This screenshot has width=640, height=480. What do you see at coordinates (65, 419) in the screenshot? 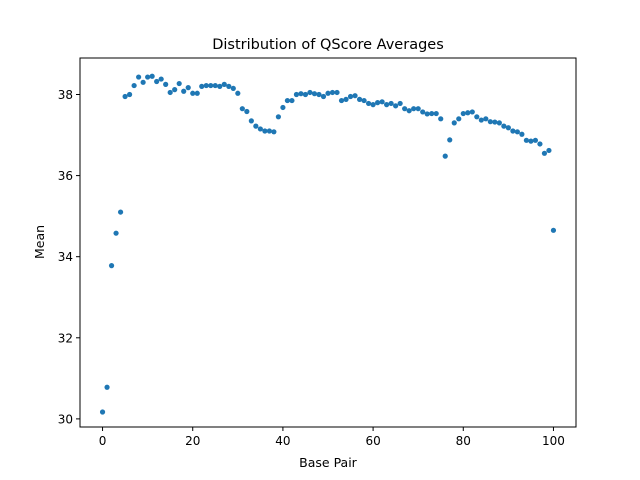
I see `y-tick-label: 30` at bounding box center [65, 419].